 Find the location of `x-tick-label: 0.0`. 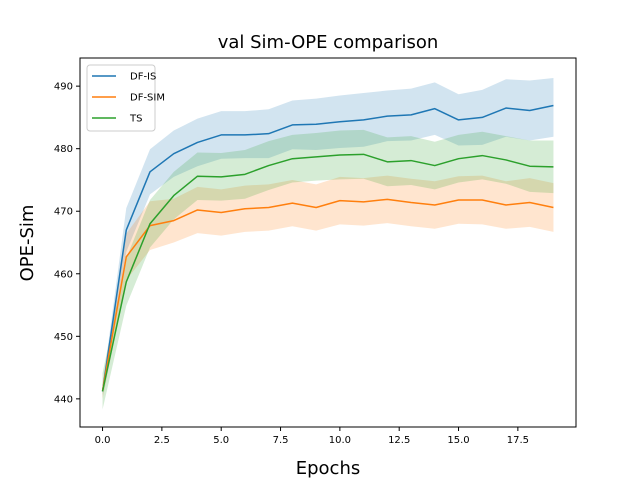

x-tick-label: 0.0 is located at coordinates (103, 440).